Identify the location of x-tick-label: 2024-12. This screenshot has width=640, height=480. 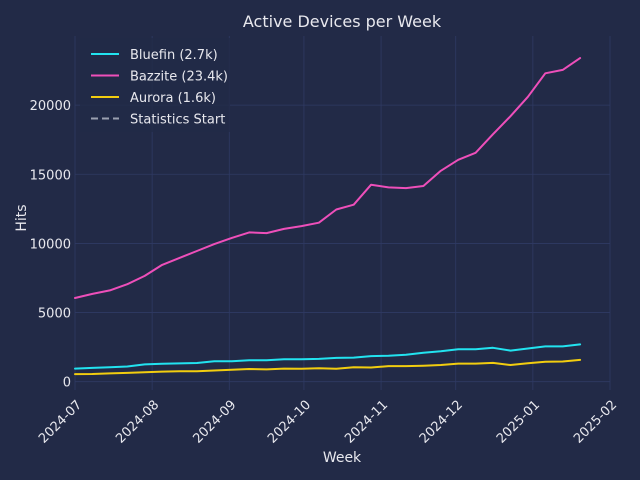
(441, 422).